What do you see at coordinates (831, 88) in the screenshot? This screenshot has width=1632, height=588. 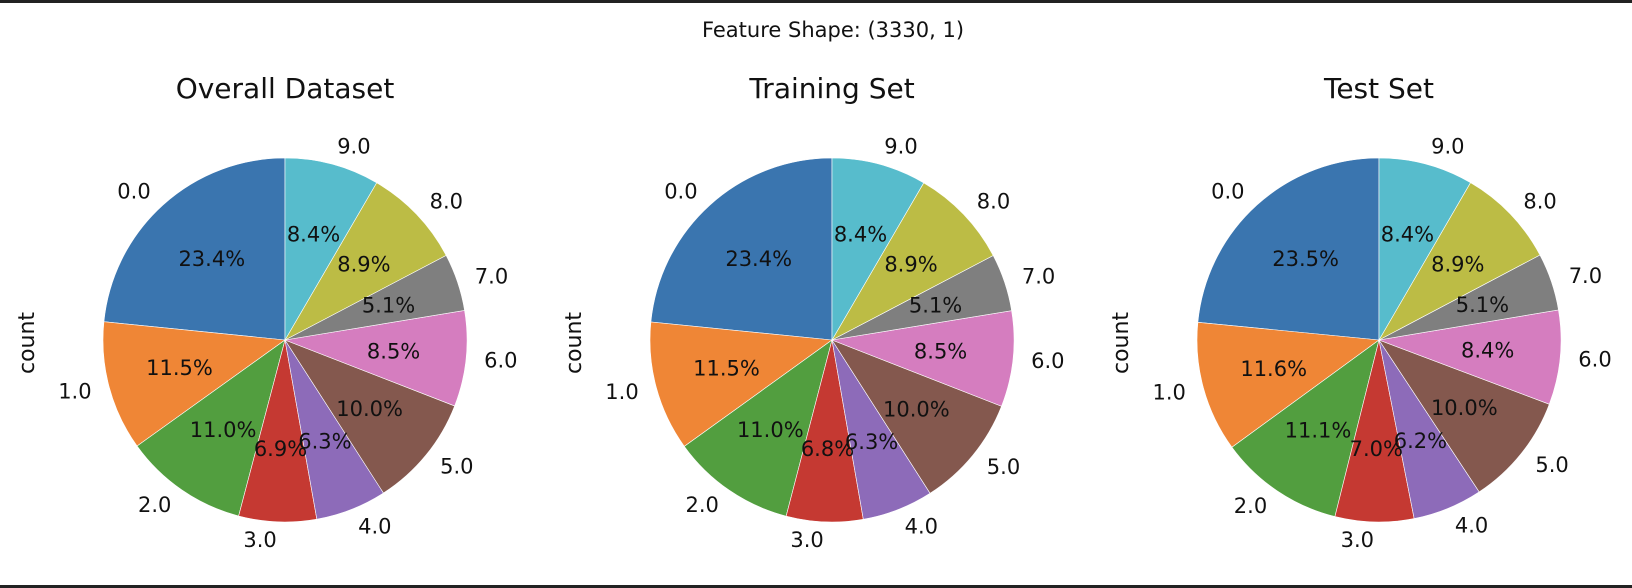 I see `pie-title: Training Set` at bounding box center [831, 88].